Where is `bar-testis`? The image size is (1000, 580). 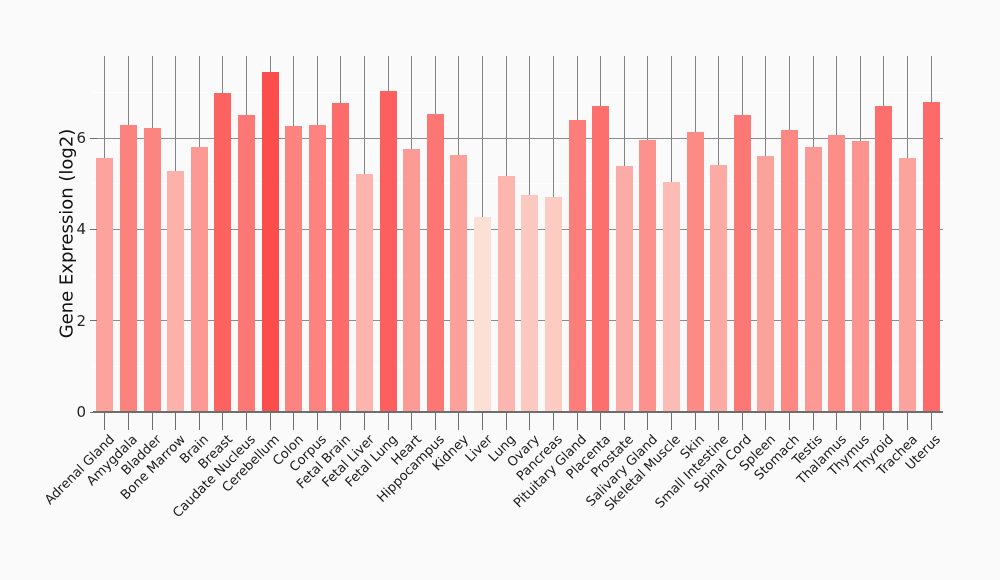
bar-testis is located at coordinates (813, 279).